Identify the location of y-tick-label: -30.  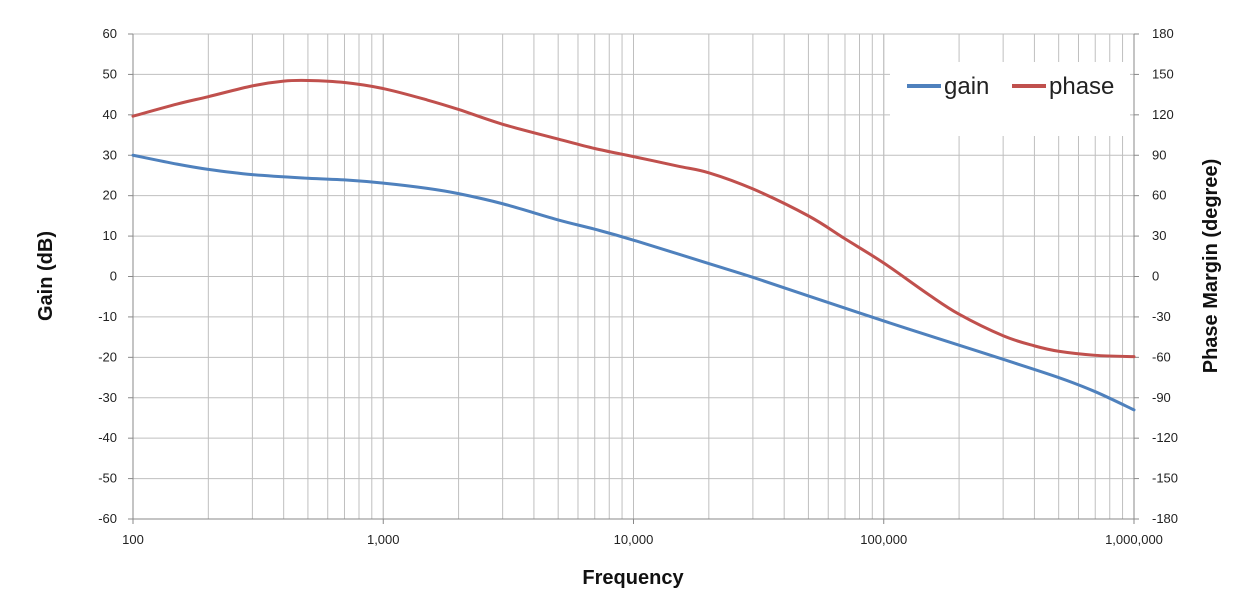
(107, 397).